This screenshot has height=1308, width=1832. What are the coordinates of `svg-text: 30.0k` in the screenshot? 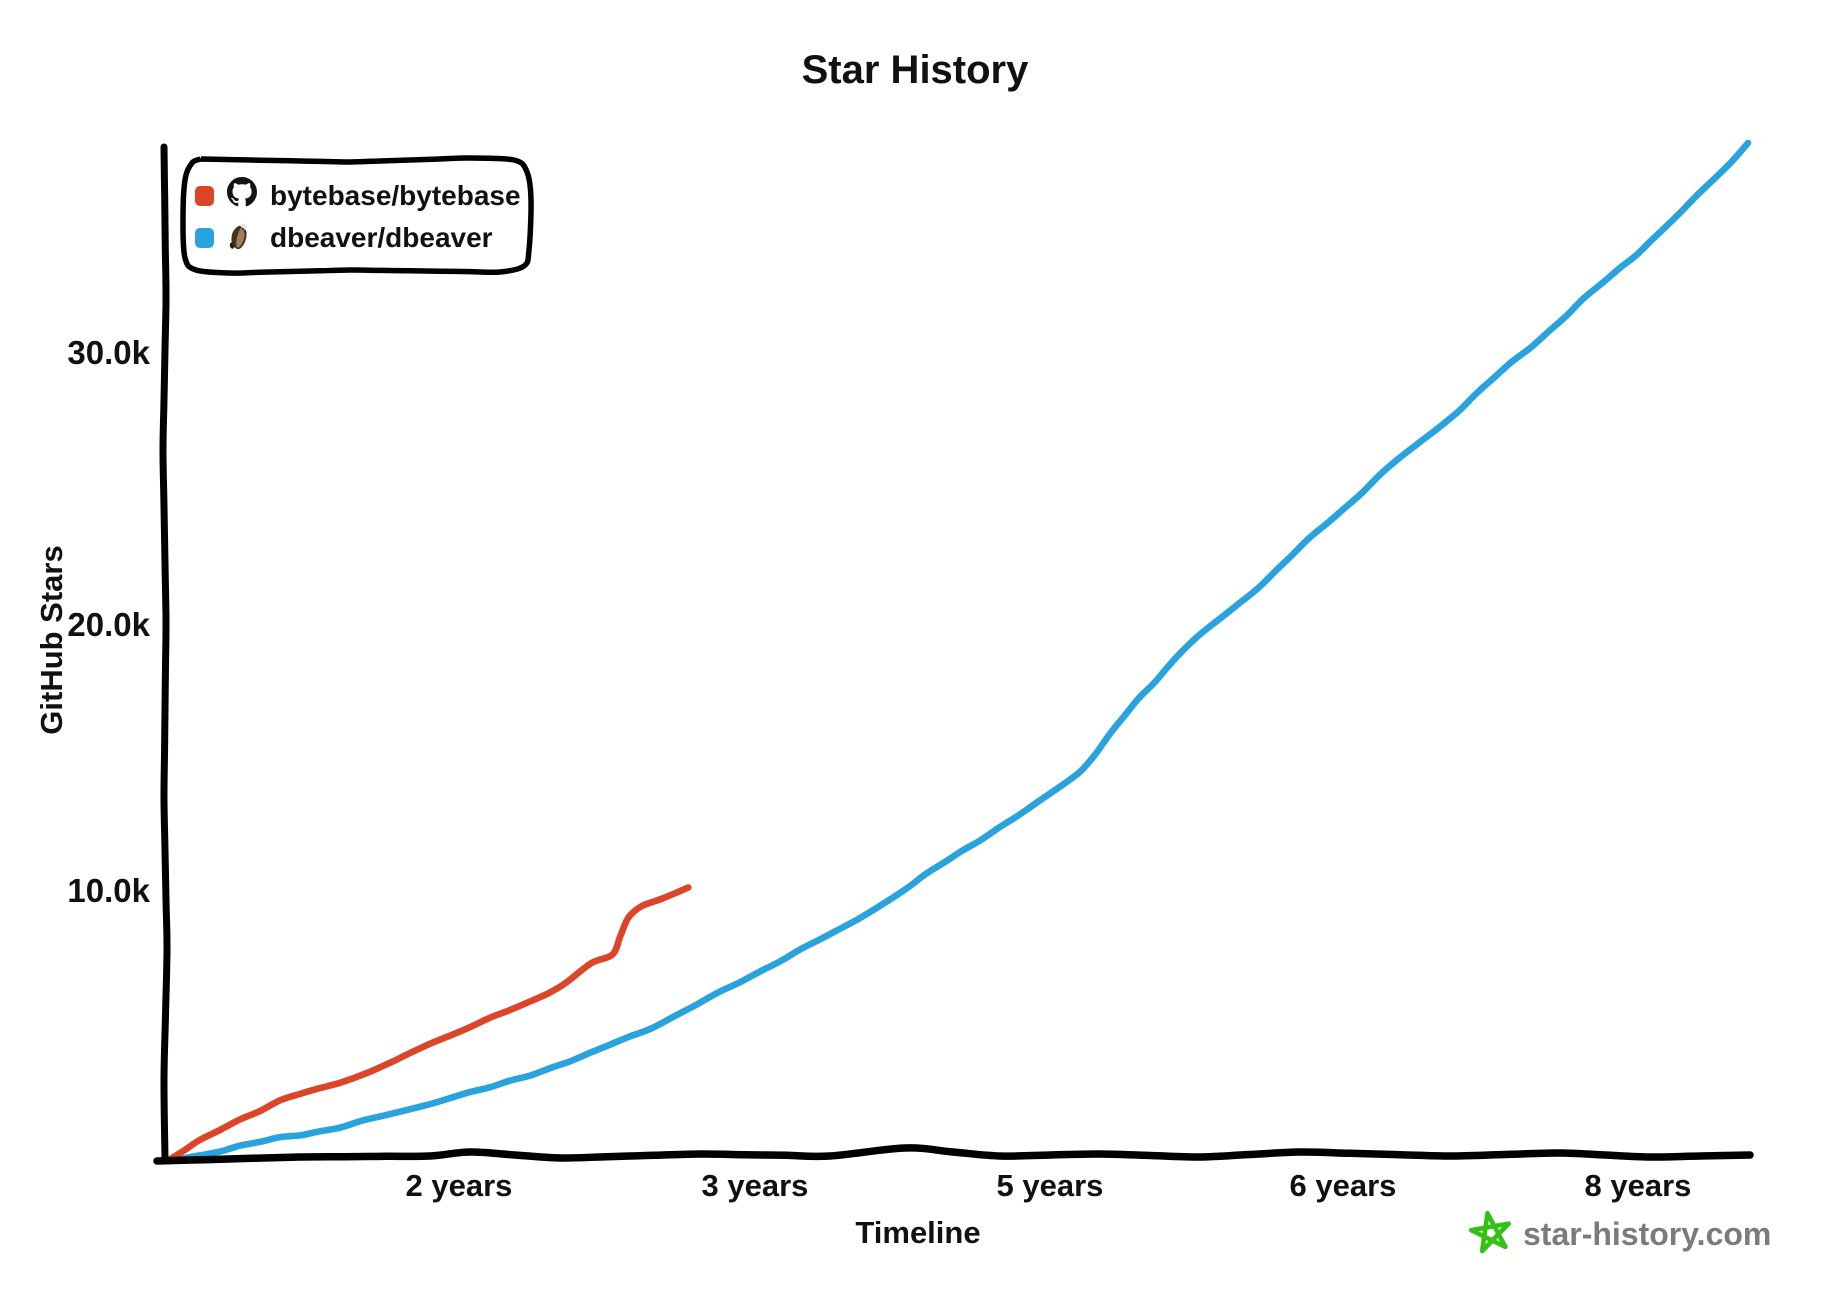 It's located at (108, 352).